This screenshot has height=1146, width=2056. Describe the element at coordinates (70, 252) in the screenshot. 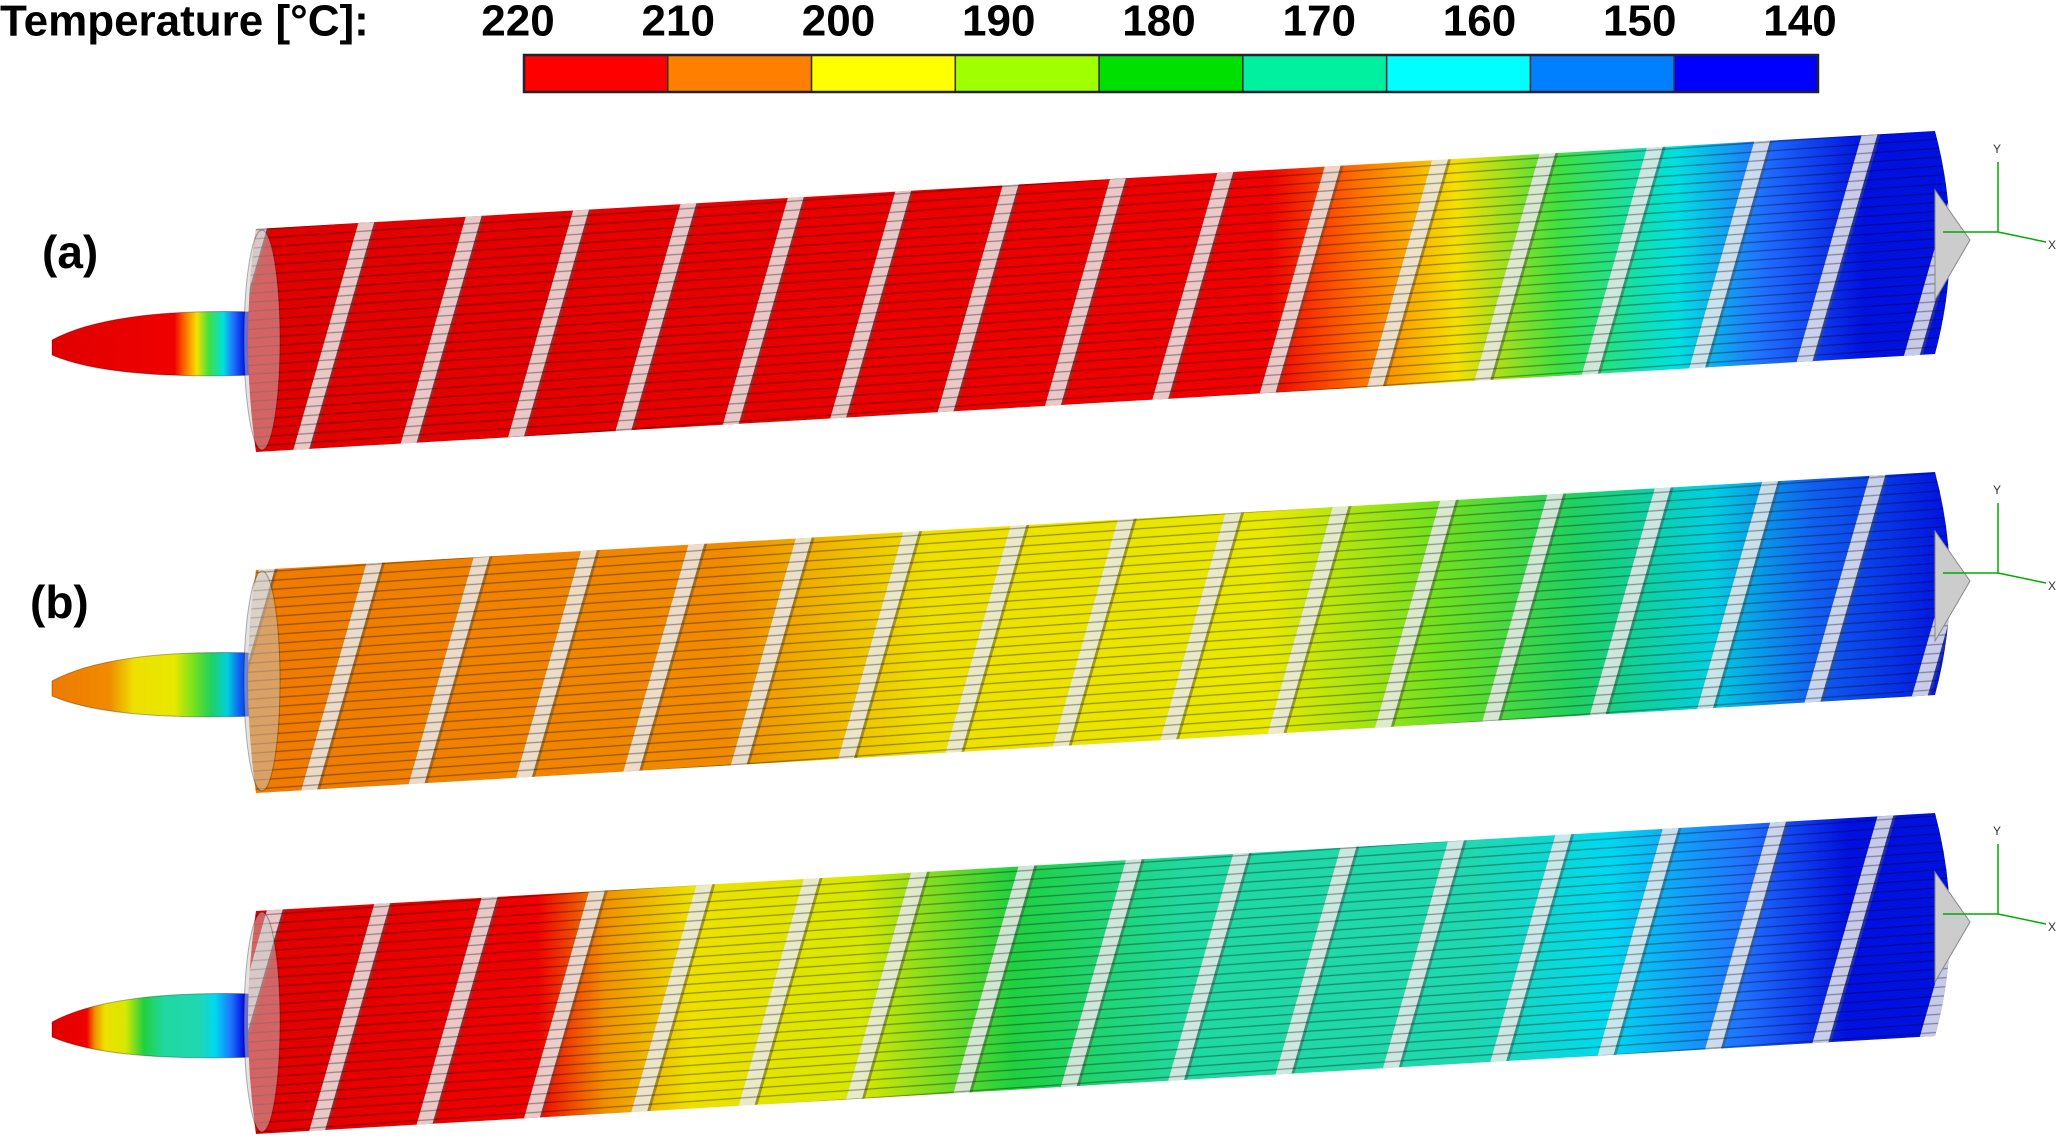

I see `panel-label: (a)` at that location.